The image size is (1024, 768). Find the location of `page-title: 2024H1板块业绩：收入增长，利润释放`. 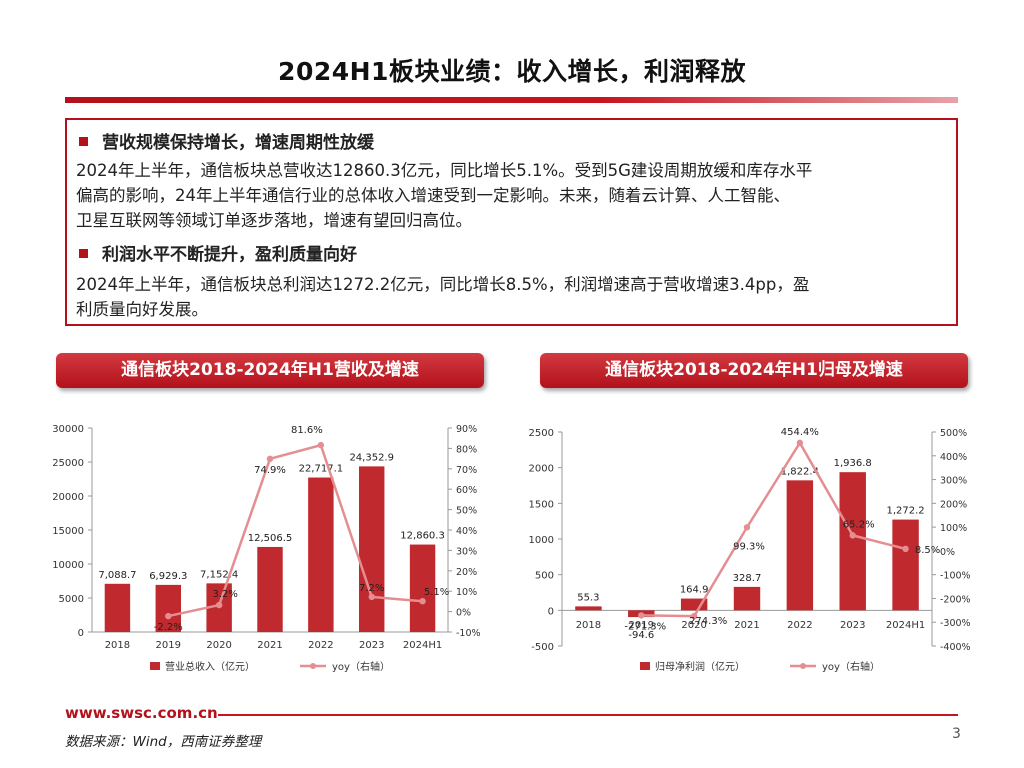

page-title: 2024H1板块业绩：收入增长，利润释放 is located at coordinates (512, 71).